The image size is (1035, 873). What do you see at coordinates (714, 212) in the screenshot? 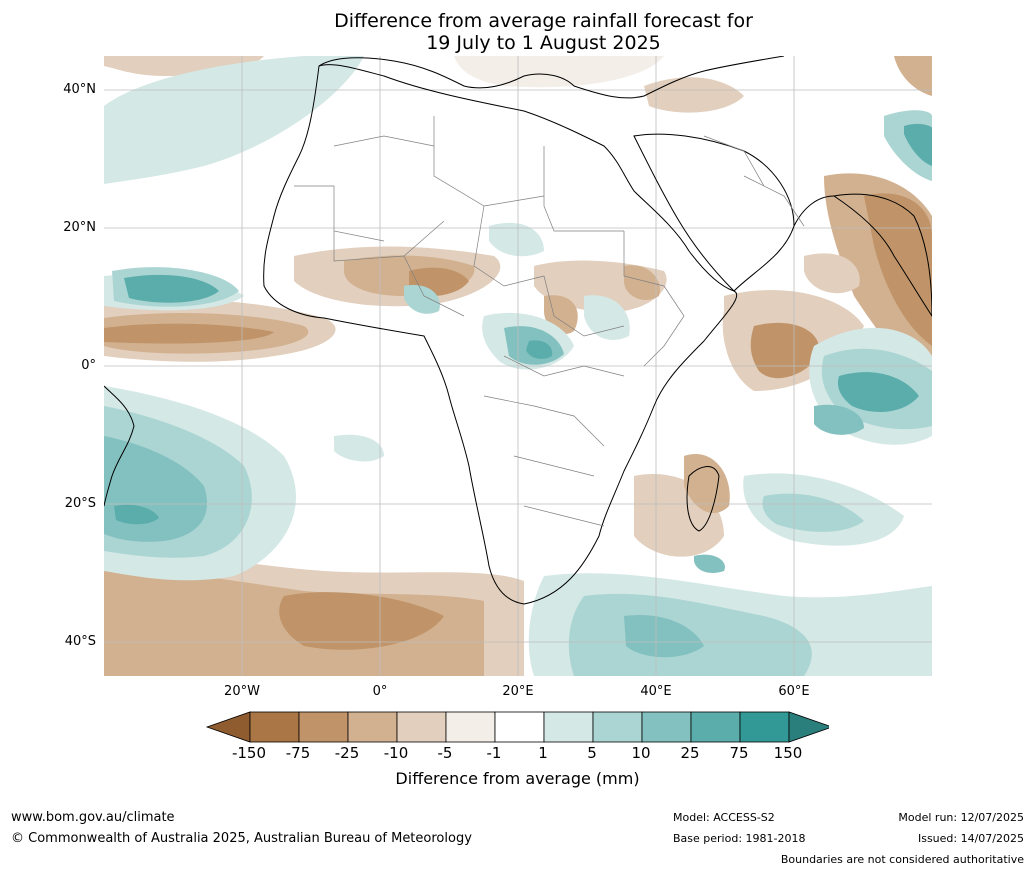
I see `arabia-coastline` at bounding box center [714, 212].